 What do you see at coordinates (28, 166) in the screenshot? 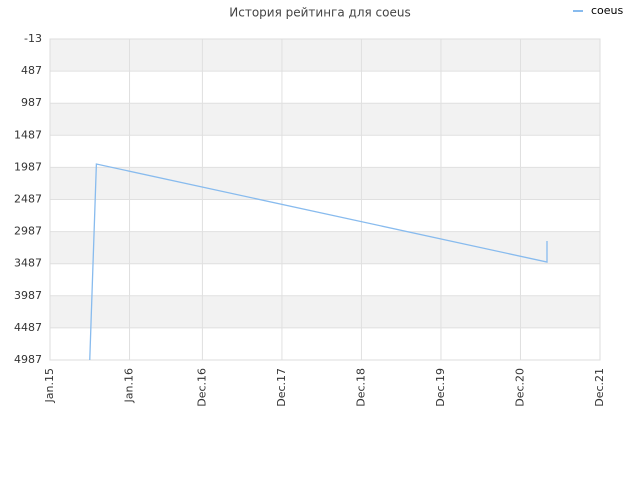
I see `y-tick-label: 1987` at bounding box center [28, 166].